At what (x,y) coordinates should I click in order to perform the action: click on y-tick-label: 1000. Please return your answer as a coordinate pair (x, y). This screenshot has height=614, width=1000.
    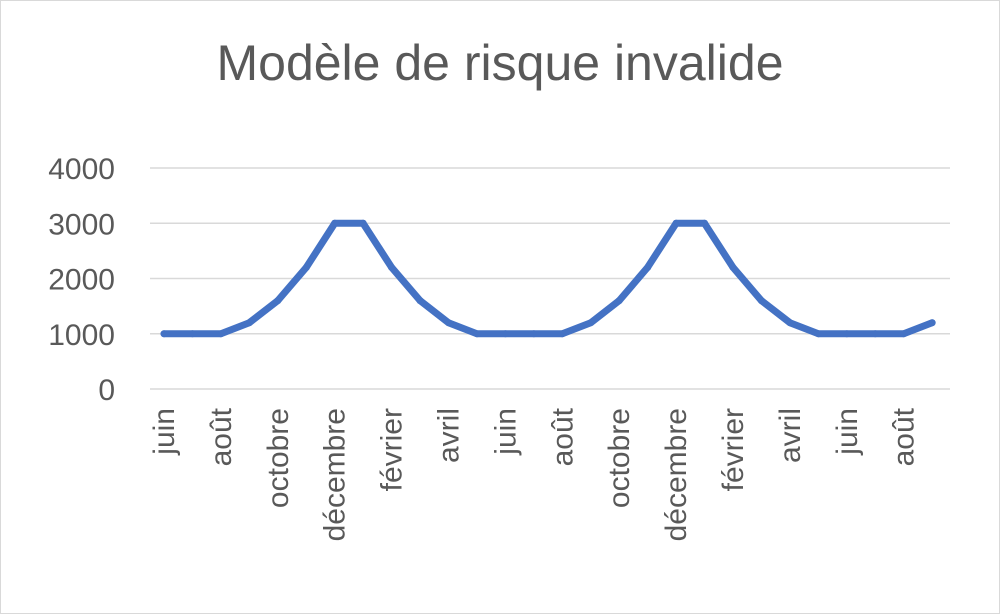
    Looking at the image, I should click on (81, 335).